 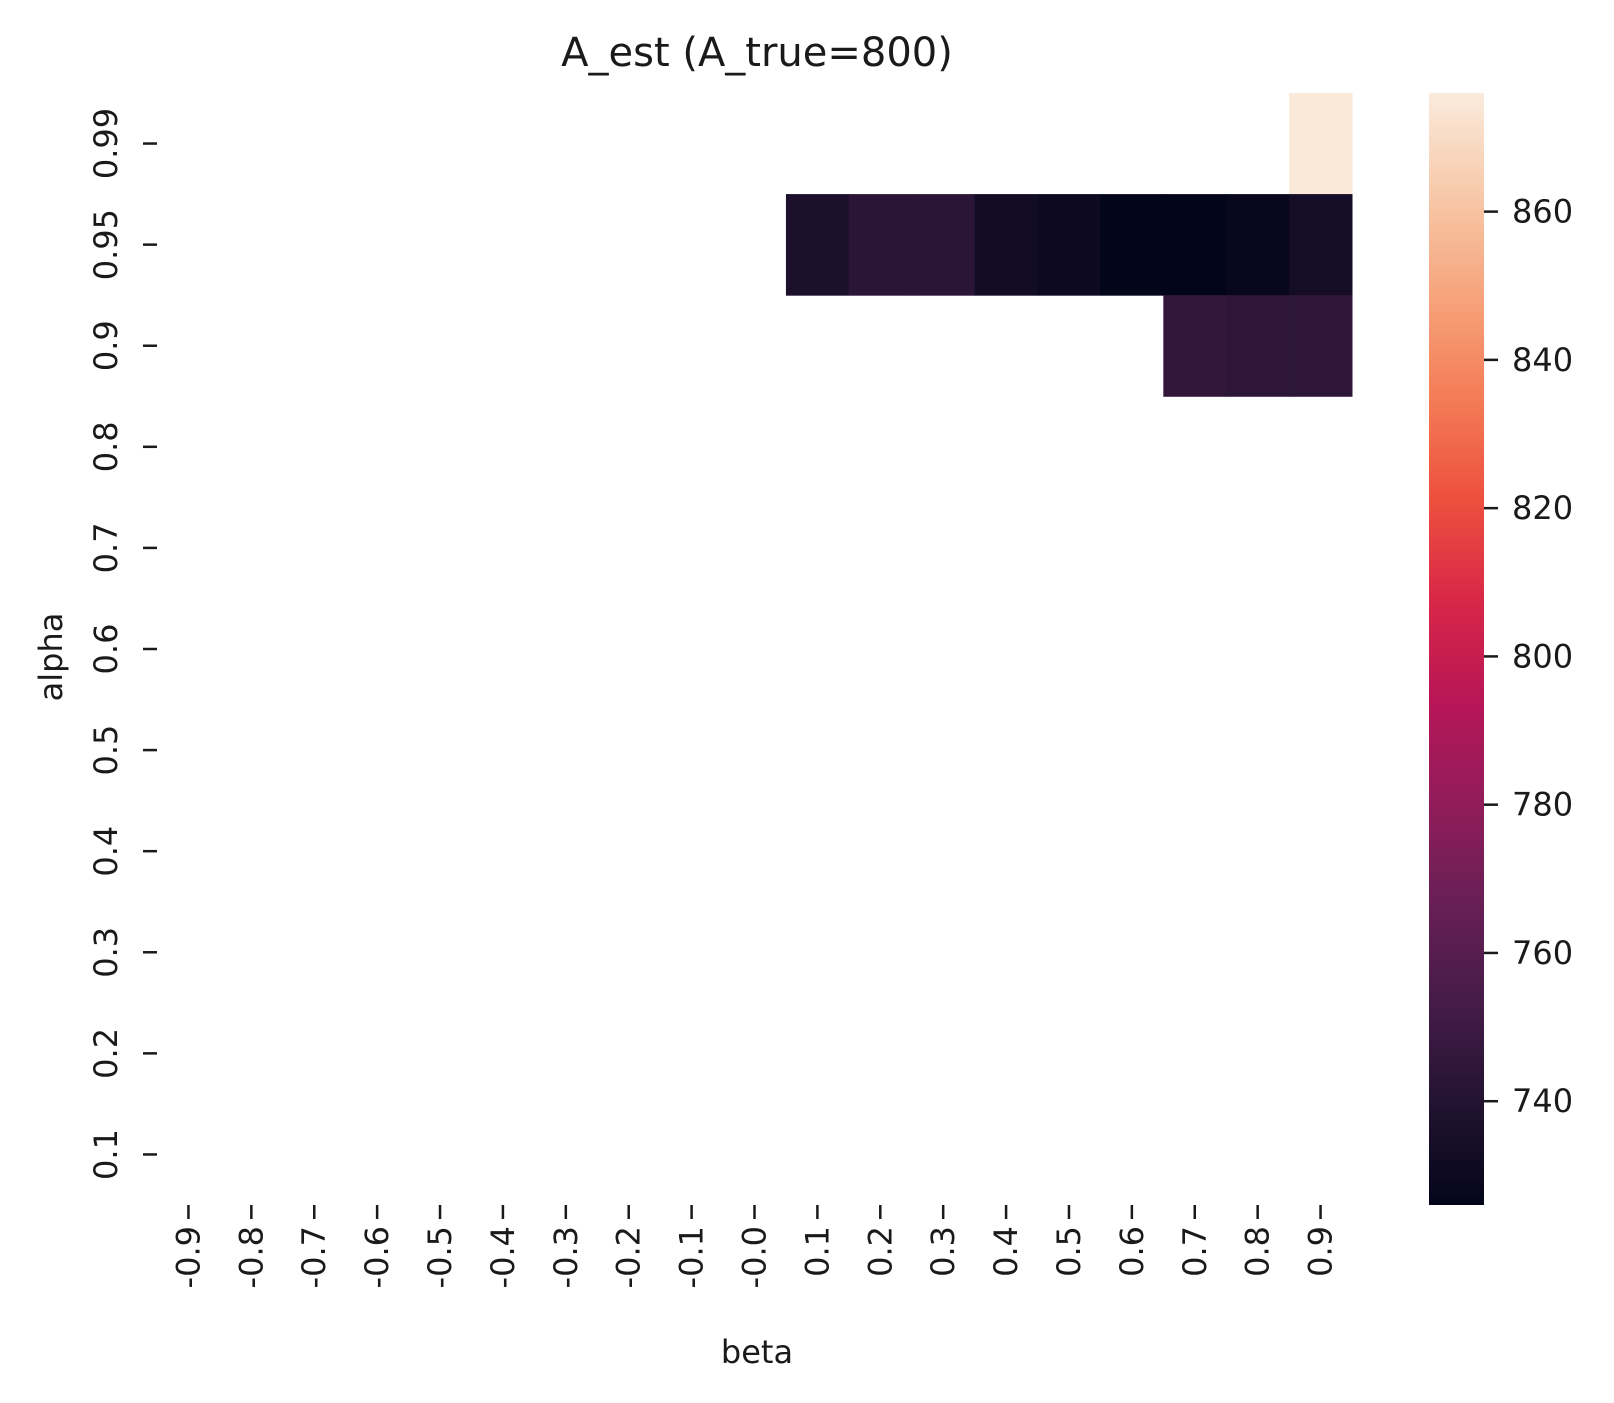 I want to click on y-tick-label: 0.8, so click(x=106, y=446).